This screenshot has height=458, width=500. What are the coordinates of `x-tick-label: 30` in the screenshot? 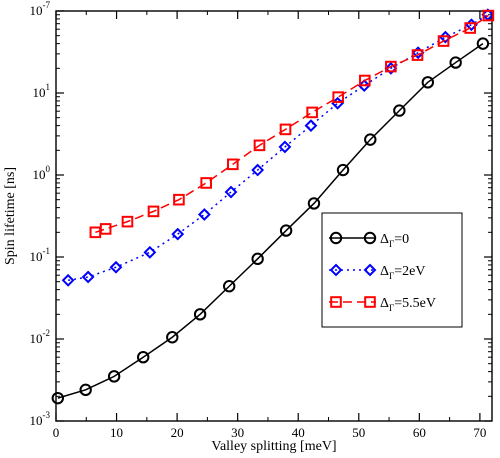 It's located at (237, 432).